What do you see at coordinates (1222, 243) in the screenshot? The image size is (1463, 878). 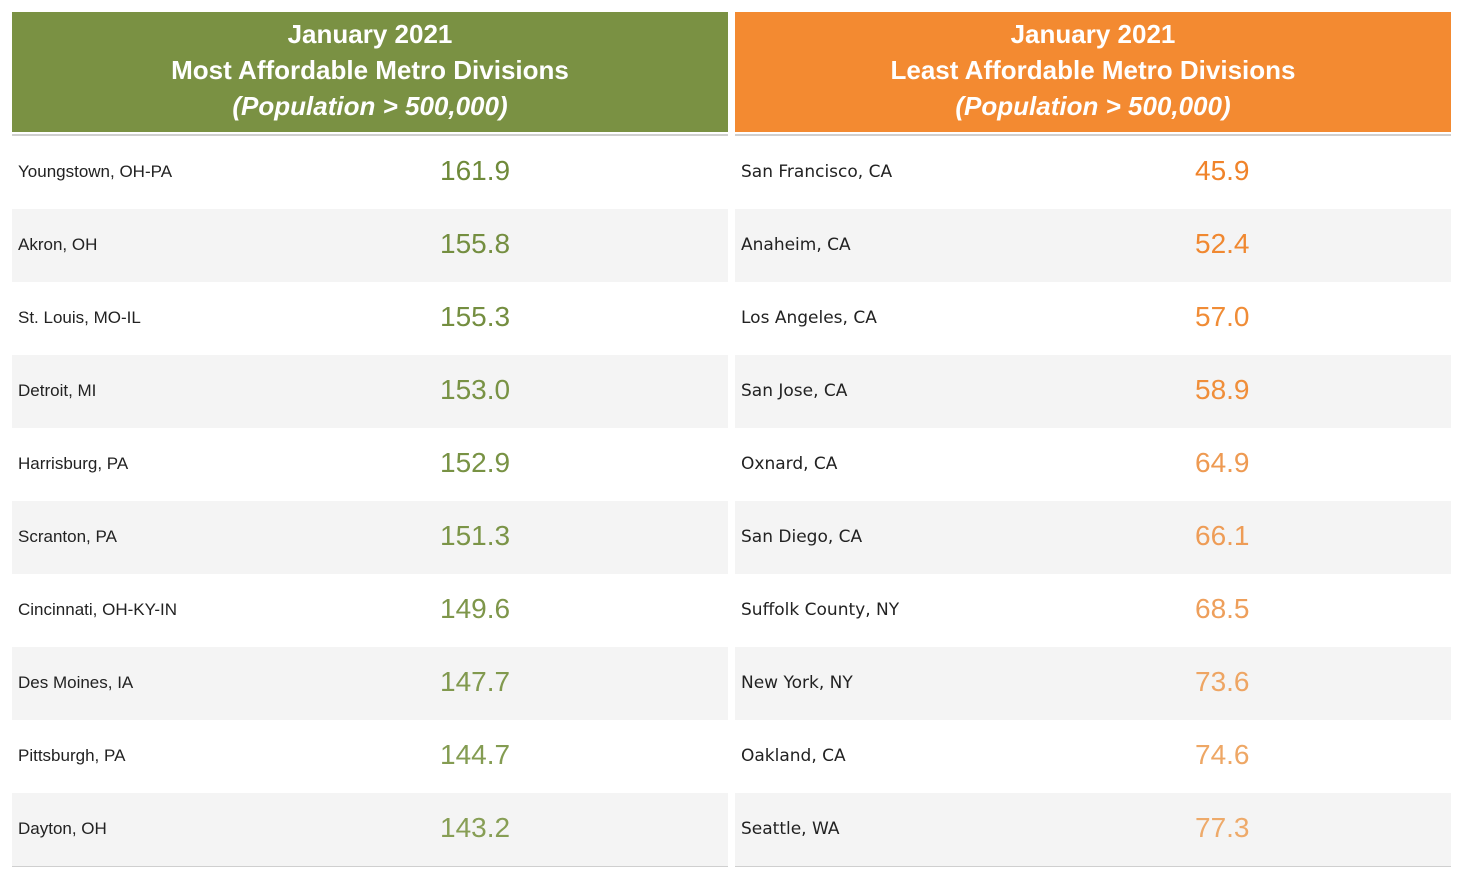 I see `affordability-index: 52.4` at bounding box center [1222, 243].